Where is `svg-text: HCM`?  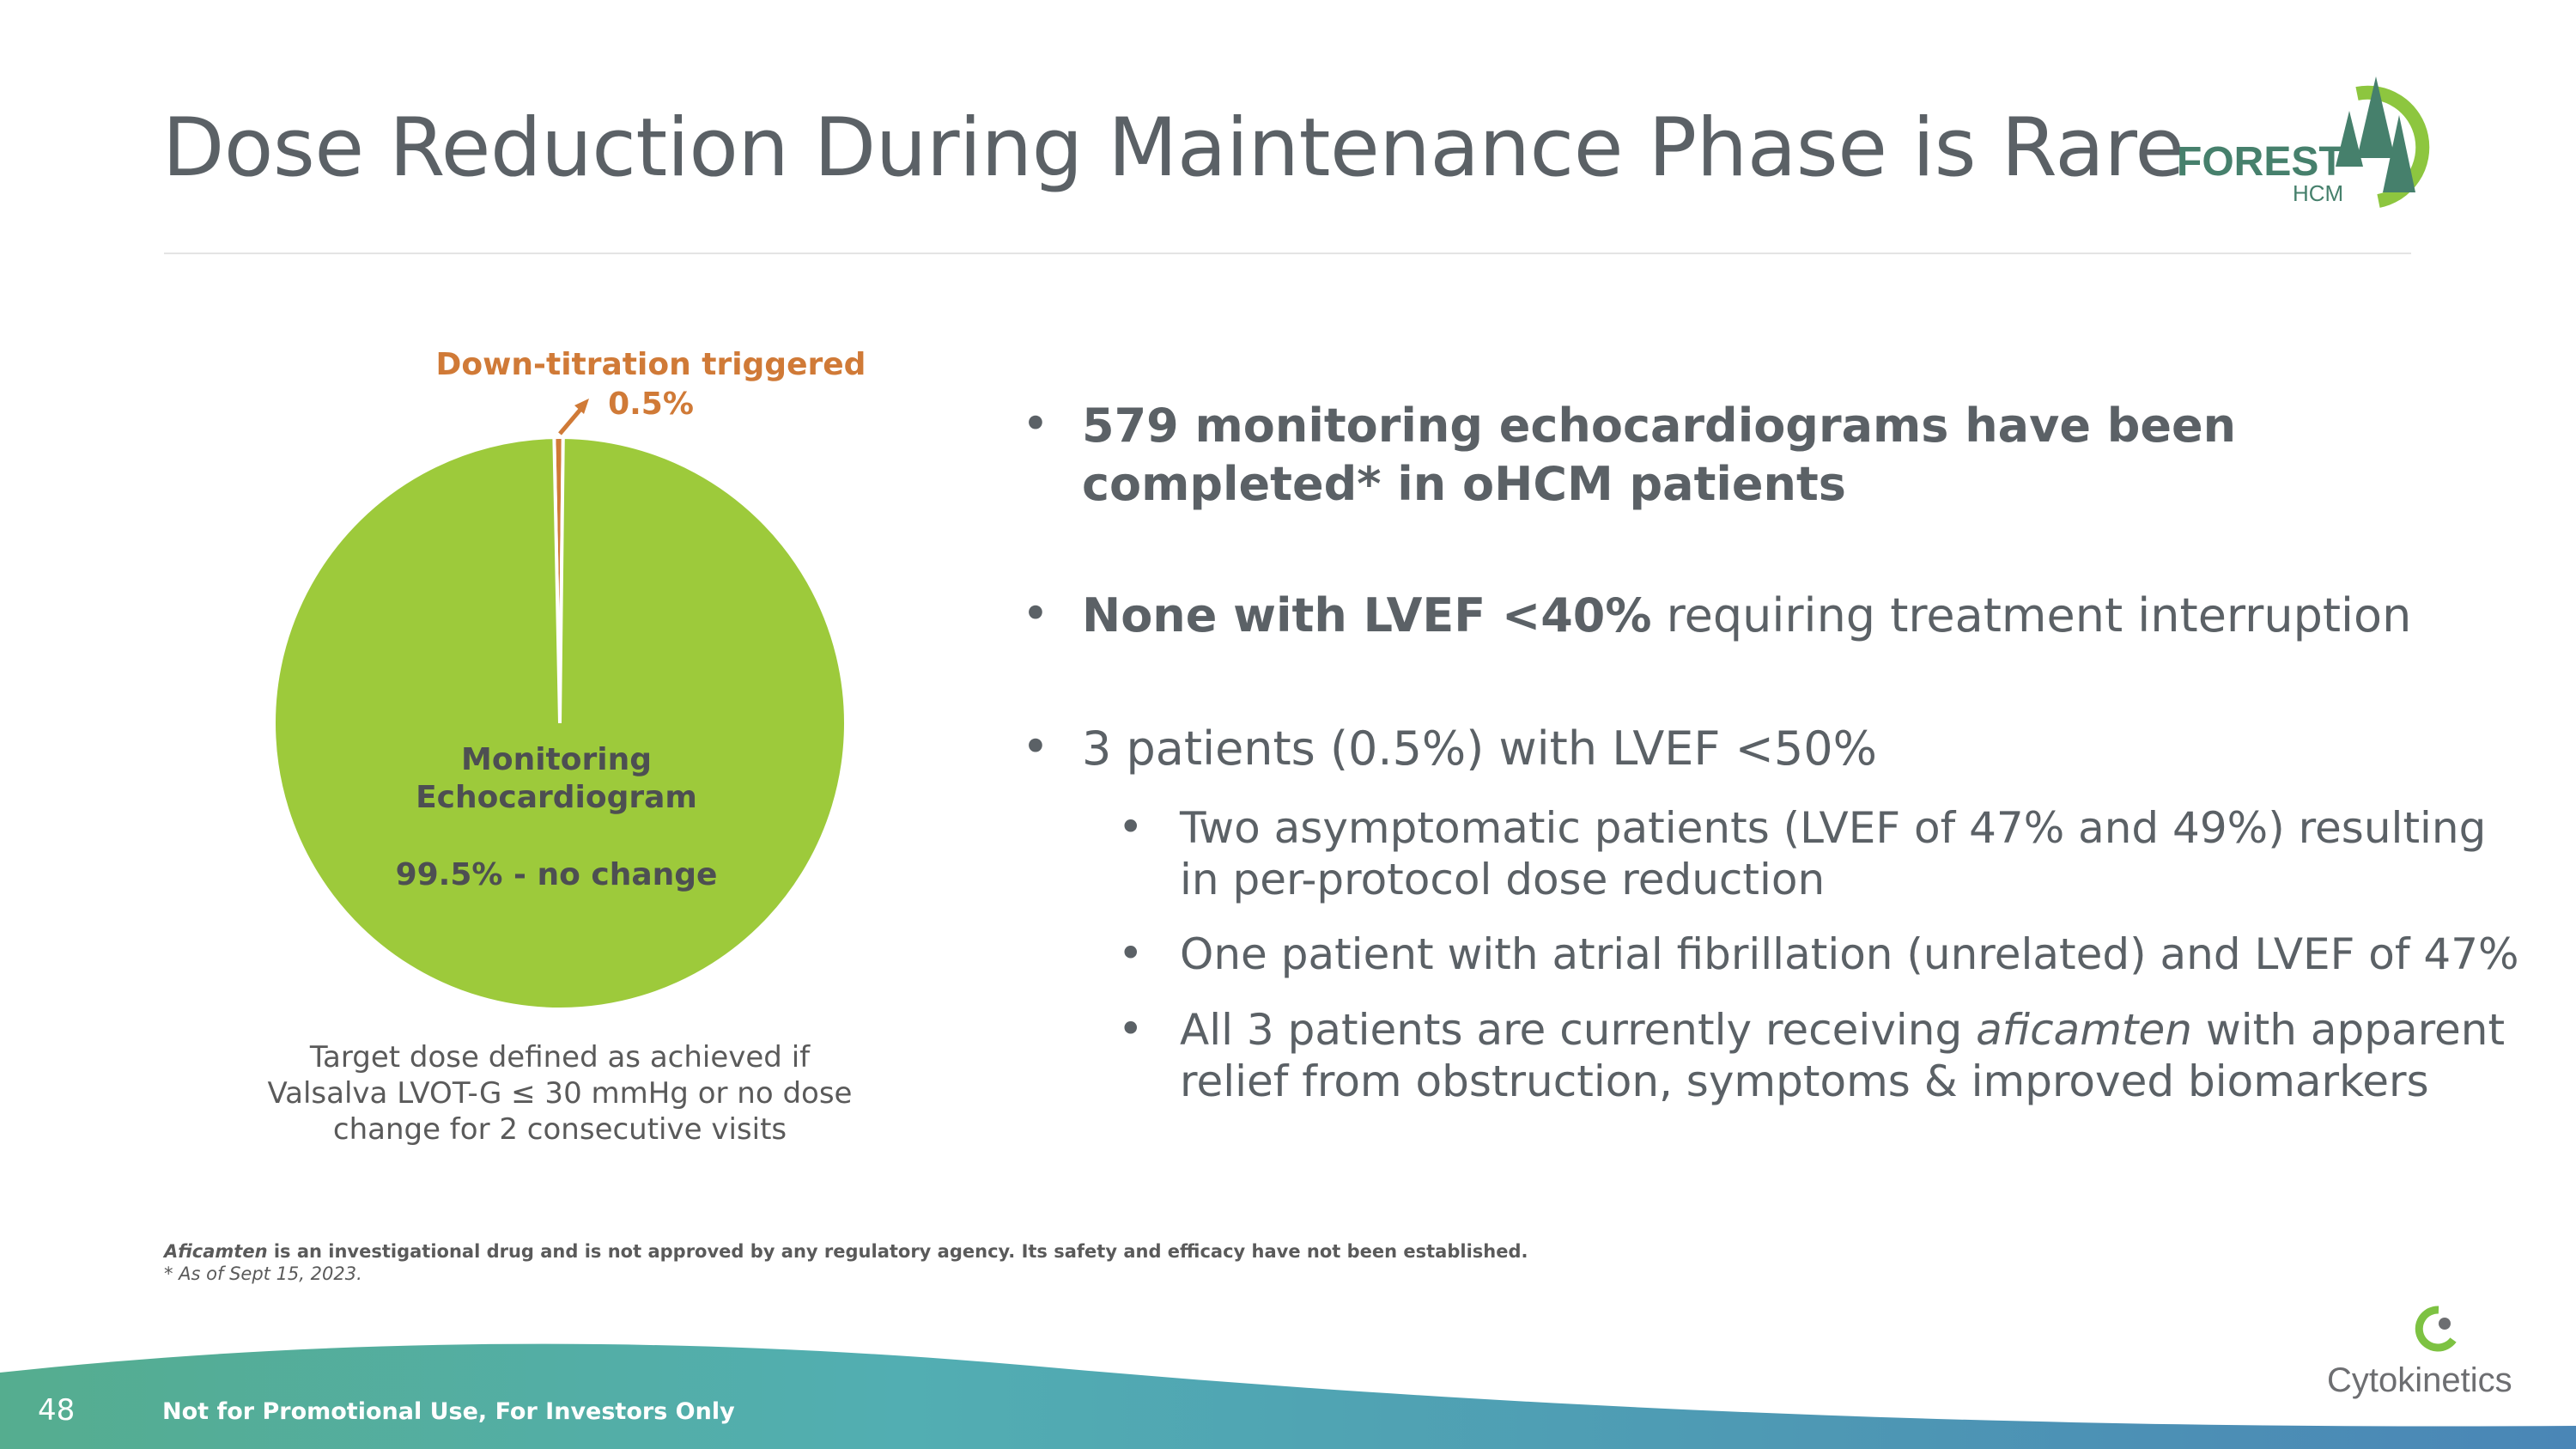
svg-text: HCM is located at coordinates (2318, 193).